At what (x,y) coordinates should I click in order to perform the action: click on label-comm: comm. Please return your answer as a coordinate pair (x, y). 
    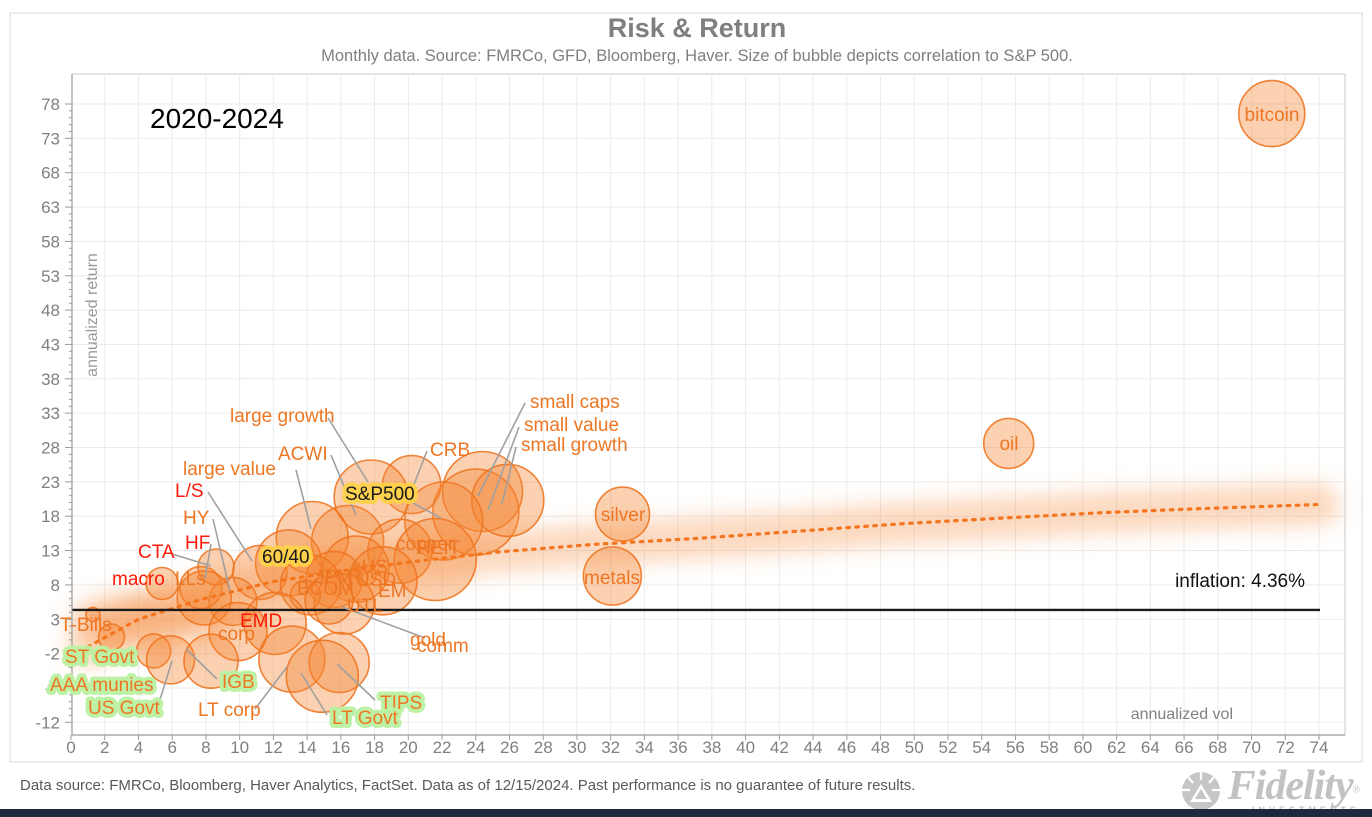
    Looking at the image, I should click on (443, 646).